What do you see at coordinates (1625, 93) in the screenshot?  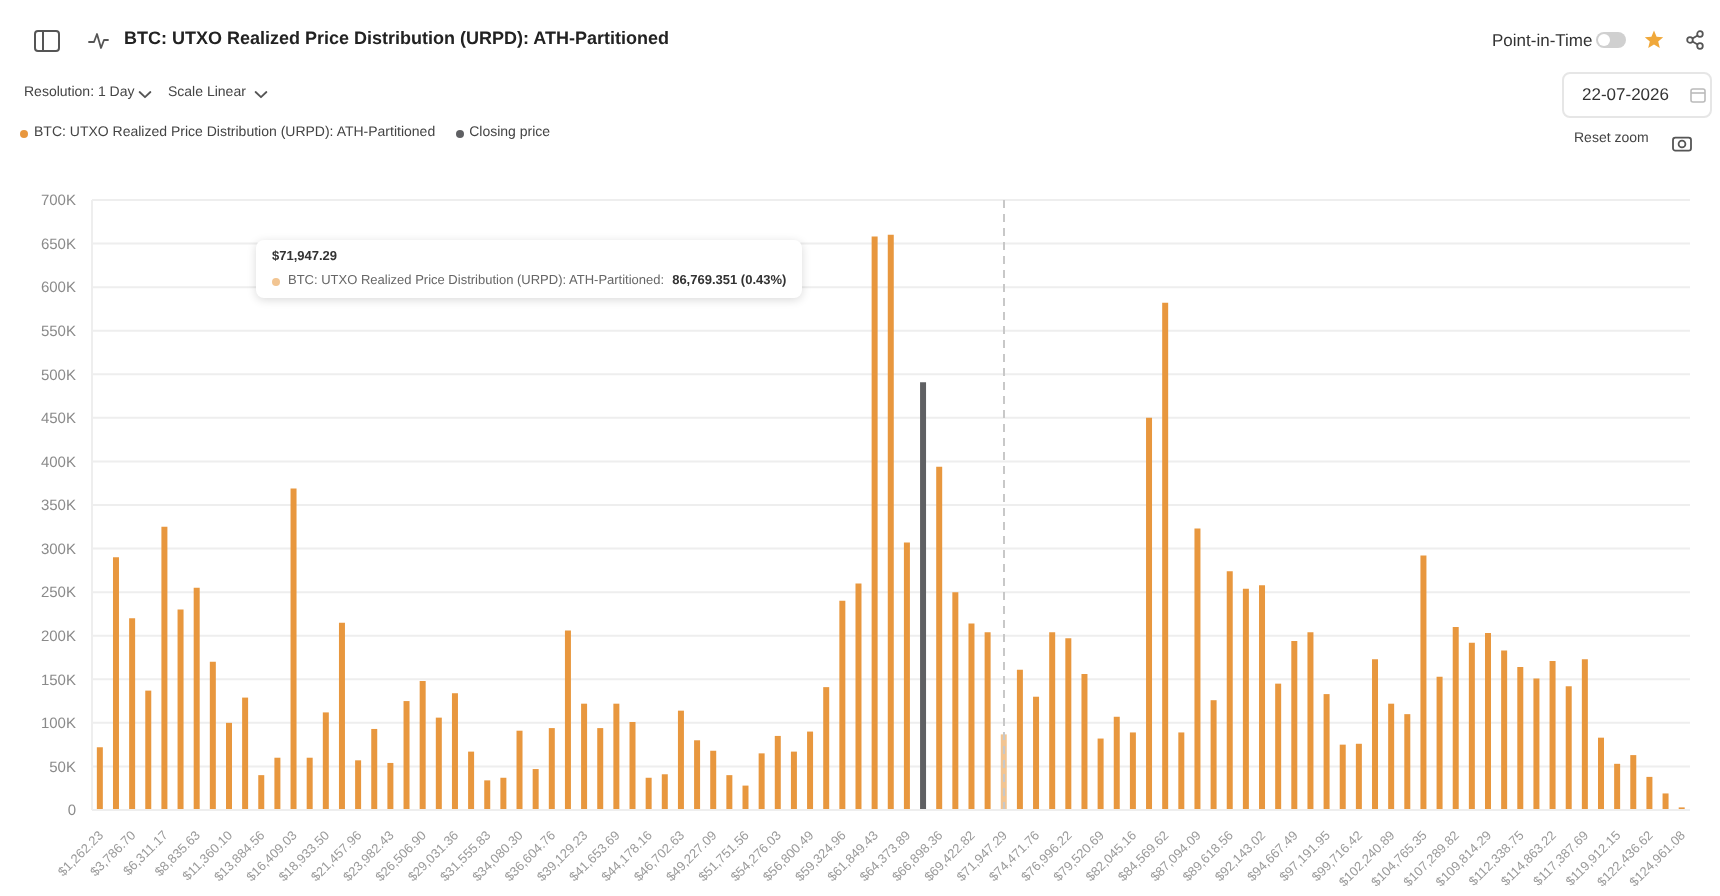 I see `text: 22-07-2026` at bounding box center [1625, 93].